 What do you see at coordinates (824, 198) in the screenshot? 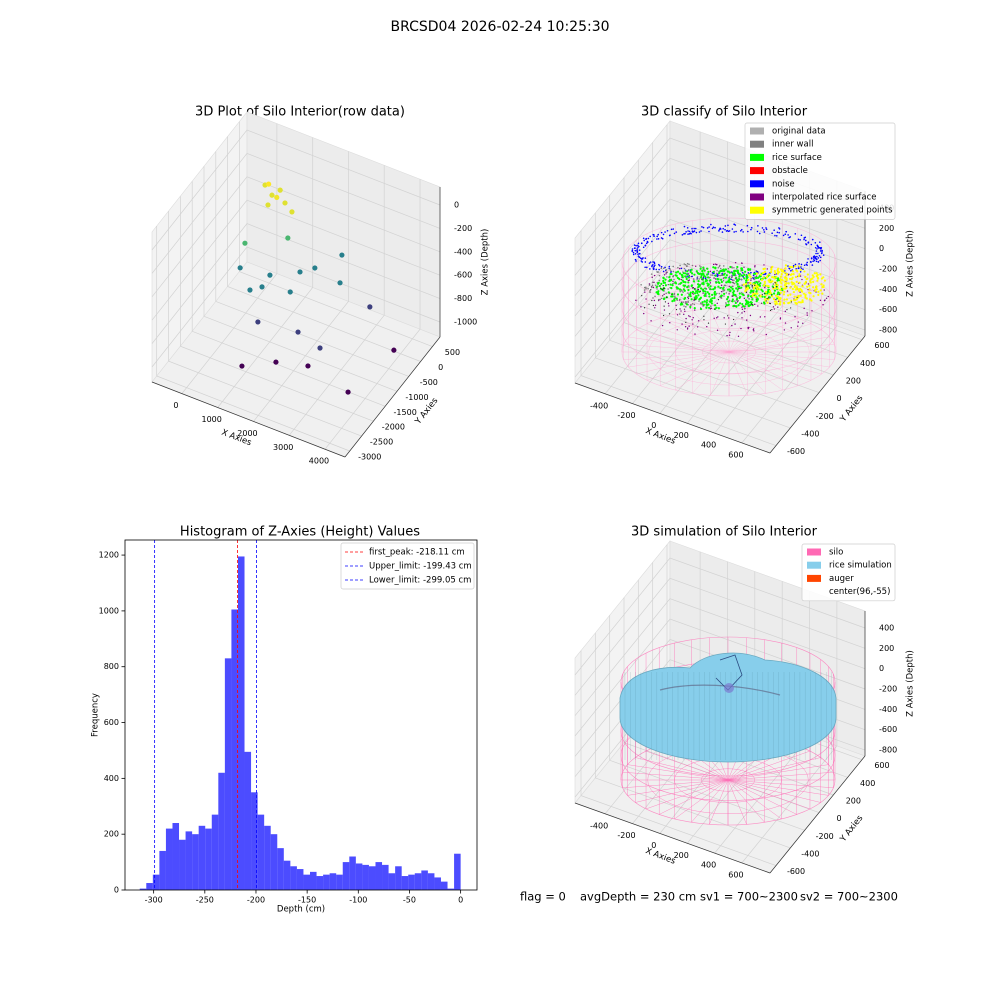
I see `legend-label: interpolated rice surface` at bounding box center [824, 198].